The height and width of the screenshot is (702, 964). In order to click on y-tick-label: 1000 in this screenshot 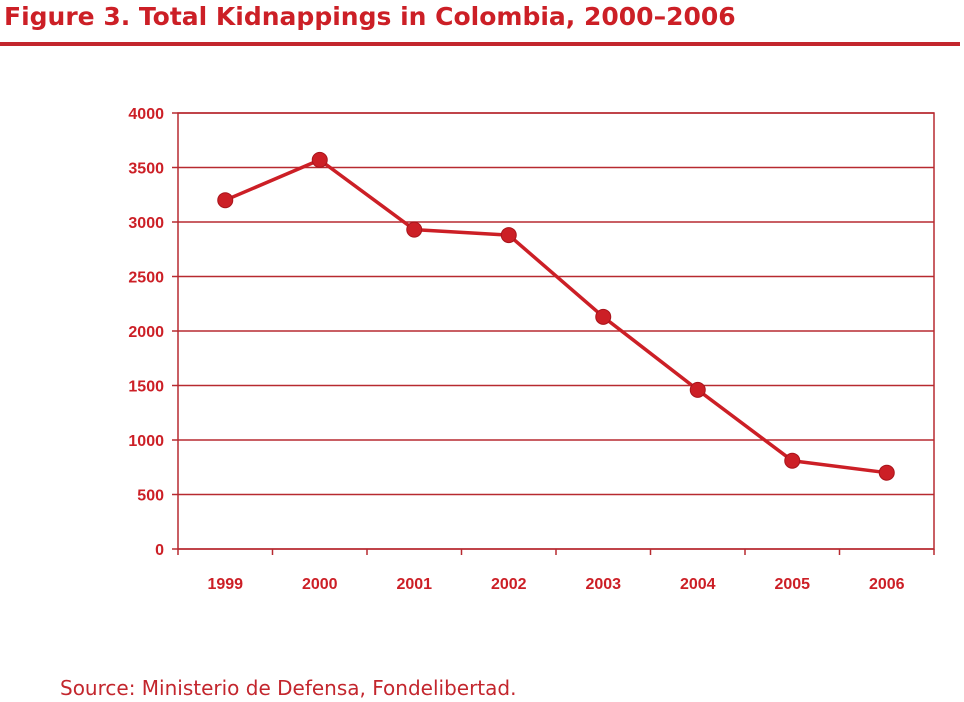, I will do `click(146, 441)`.